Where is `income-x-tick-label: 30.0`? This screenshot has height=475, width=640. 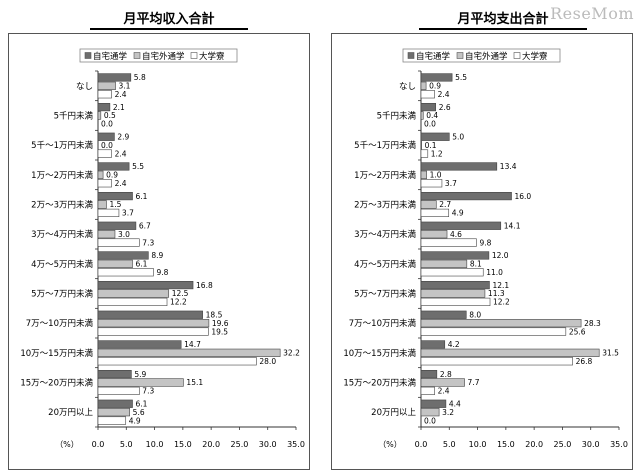 income-x-tick-label: 30.0 is located at coordinates (268, 444).